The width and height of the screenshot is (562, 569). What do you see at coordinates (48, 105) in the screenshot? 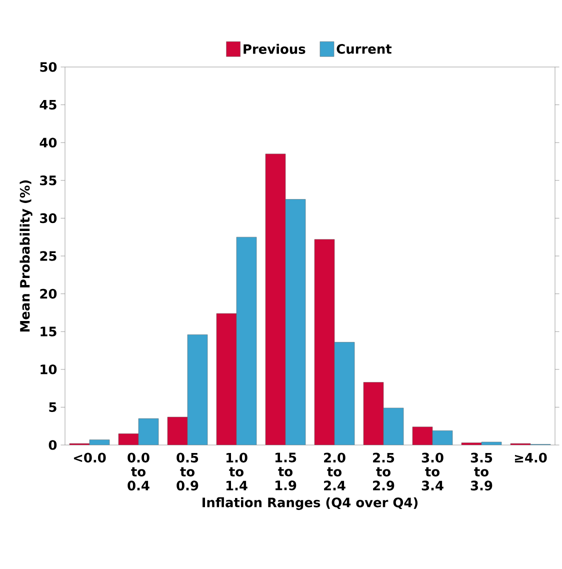
I see `y-tick-label: 45` at bounding box center [48, 105].